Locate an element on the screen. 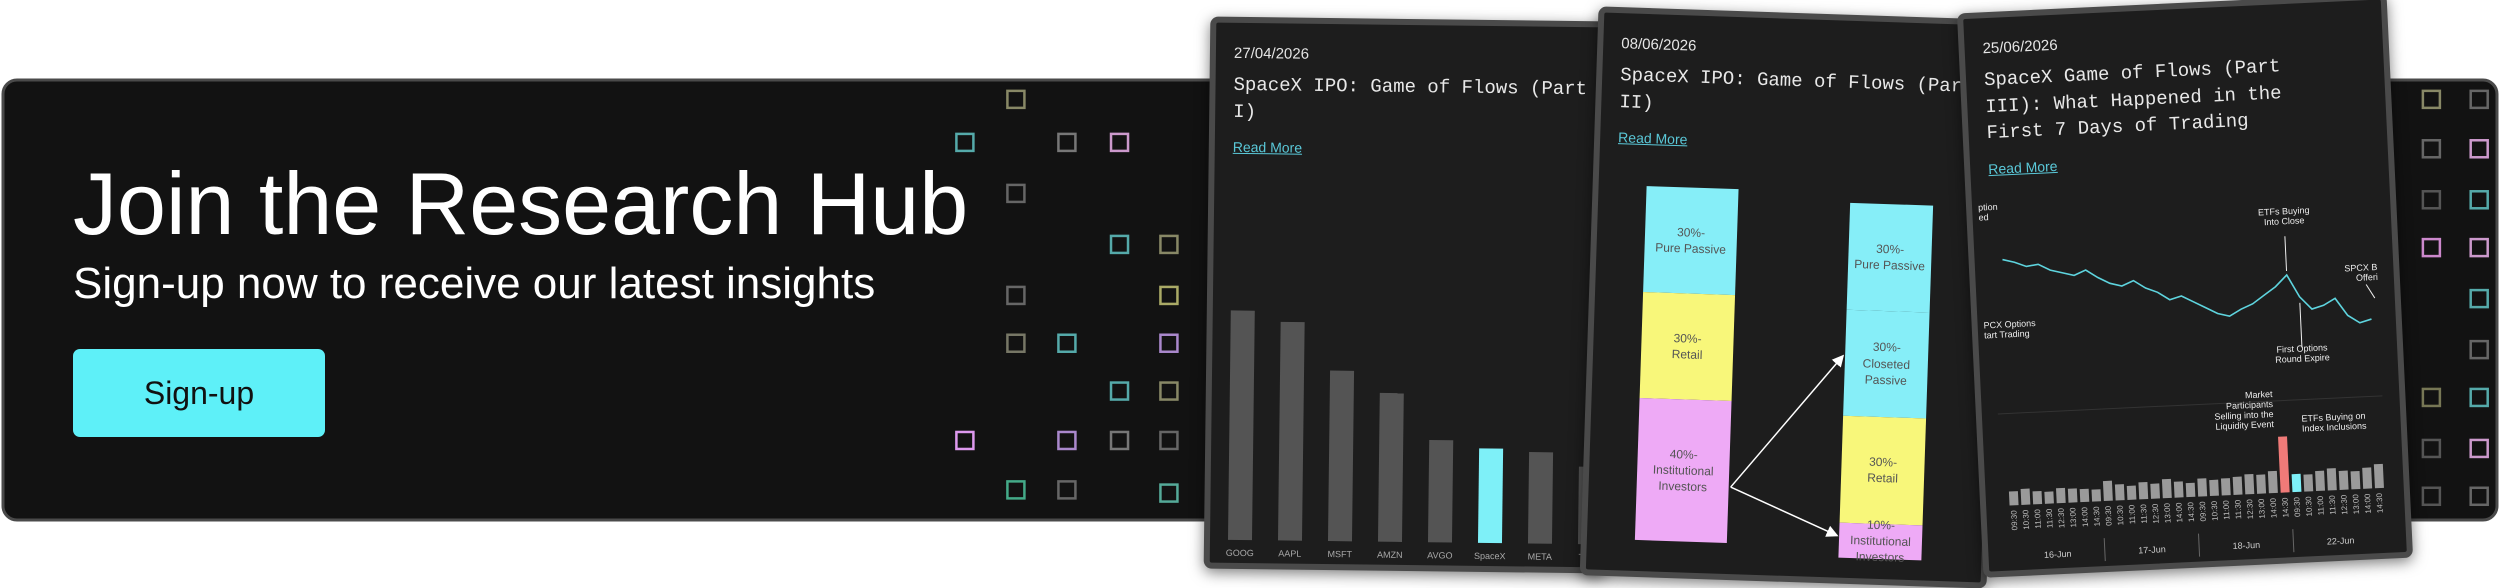 The width and height of the screenshot is (2500, 588). signup-button: Sign-up is located at coordinates (199, 393).